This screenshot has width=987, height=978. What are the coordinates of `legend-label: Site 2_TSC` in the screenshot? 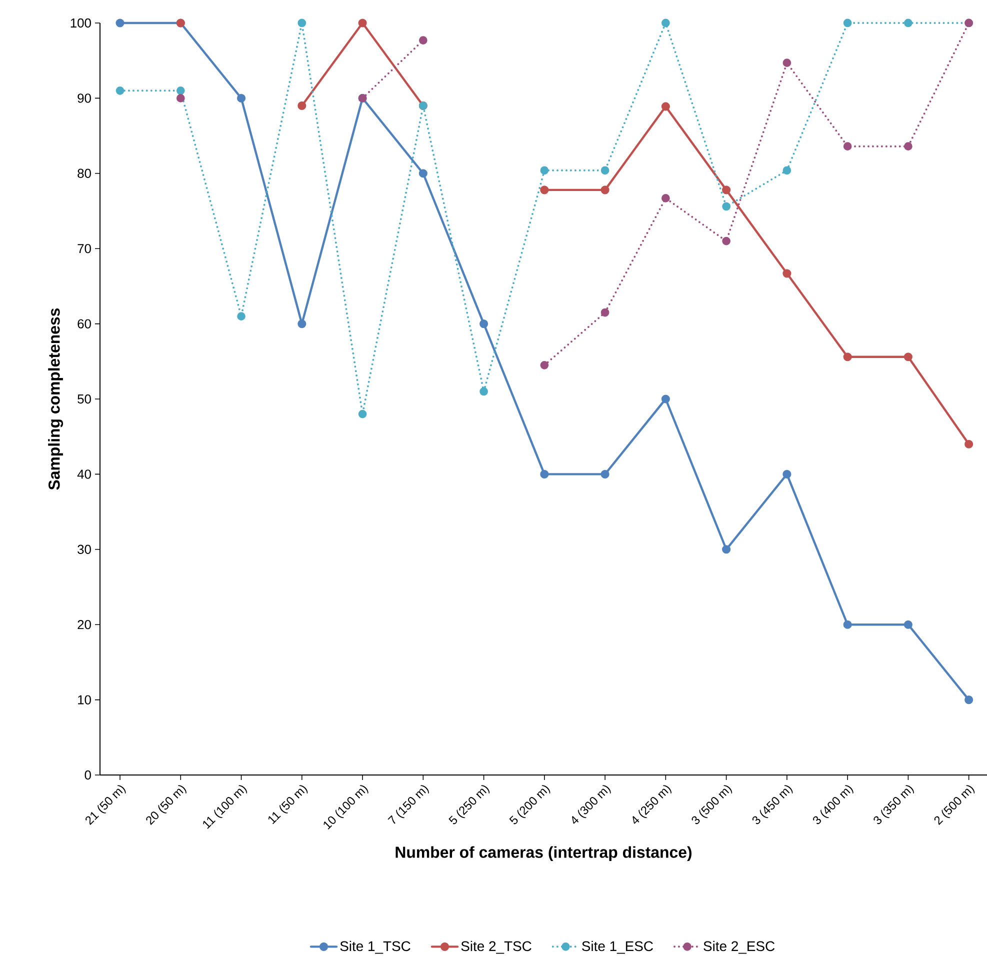 It's located at (496, 947).